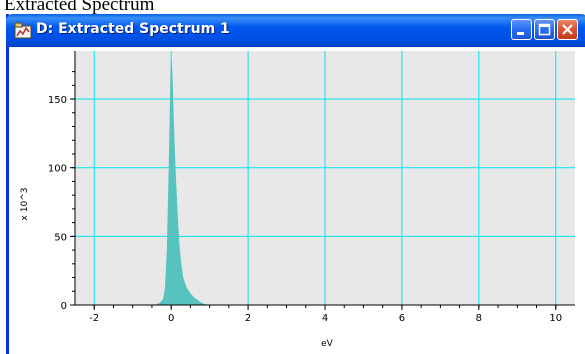  I want to click on maximize-button, so click(544, 29).